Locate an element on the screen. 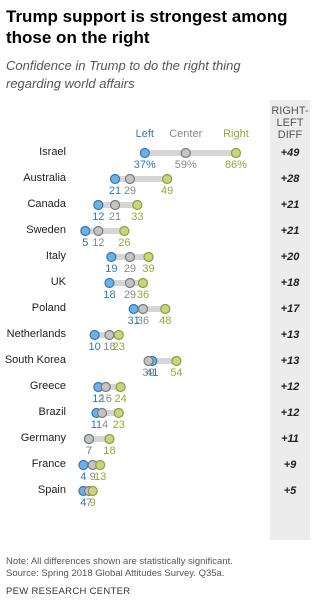  value-label: 16 is located at coordinates (106, 399).